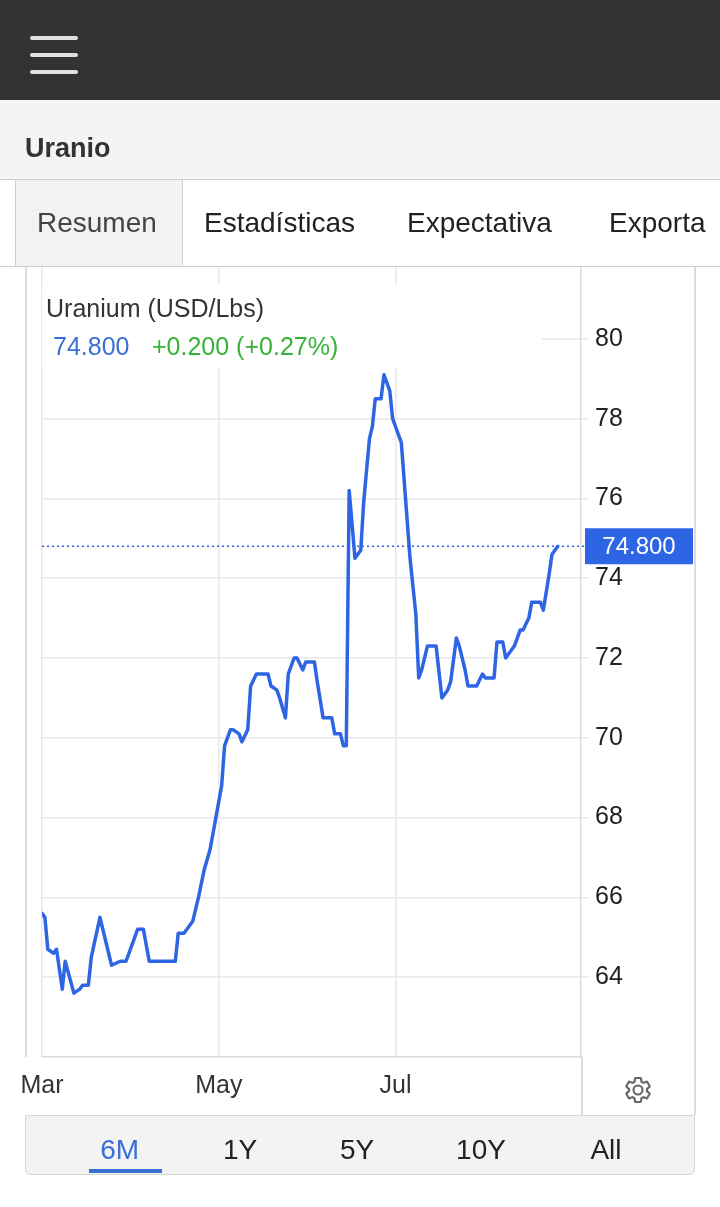 This screenshot has height=1207, width=720. I want to click on text: Resumen, so click(97, 223).